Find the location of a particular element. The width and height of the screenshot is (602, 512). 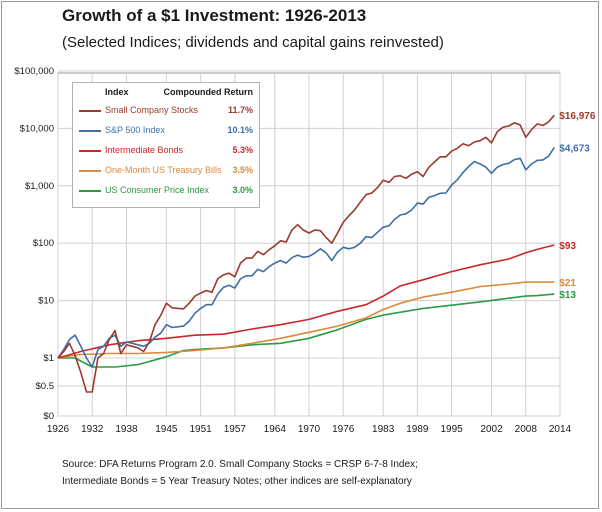

y-tick-label: $10 is located at coordinates (46, 301).